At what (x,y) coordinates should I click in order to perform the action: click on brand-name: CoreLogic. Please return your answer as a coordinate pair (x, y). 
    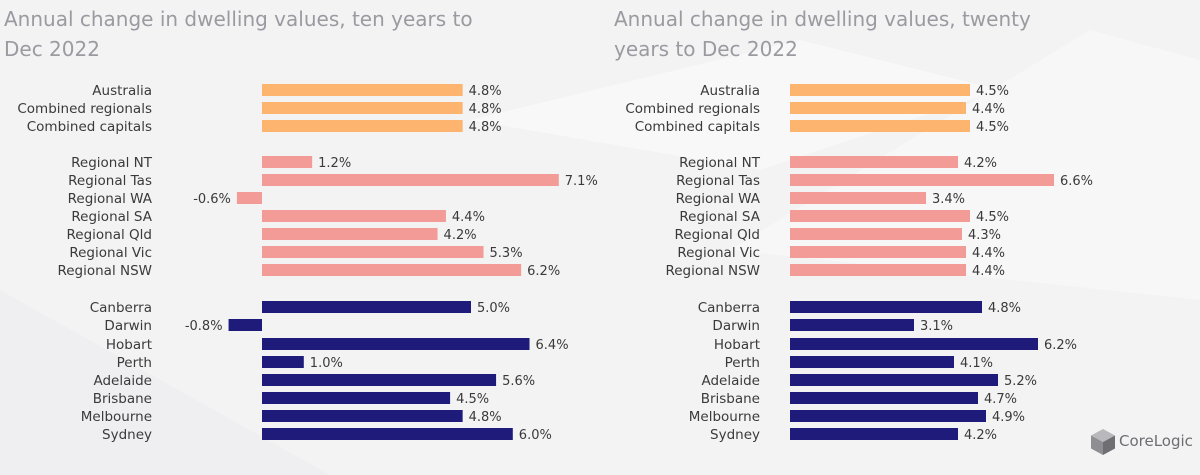
    Looking at the image, I should click on (1156, 441).